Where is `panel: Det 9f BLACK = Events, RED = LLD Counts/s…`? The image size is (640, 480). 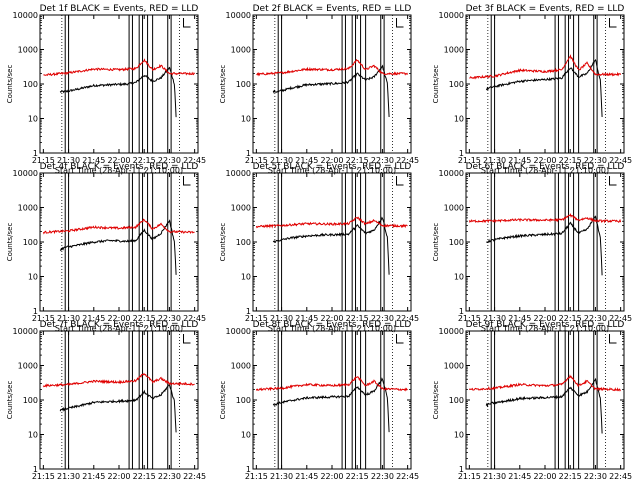
panel: Det 9f BLACK = Events, RED = LLD Counts/s… is located at coordinates (532, 400).